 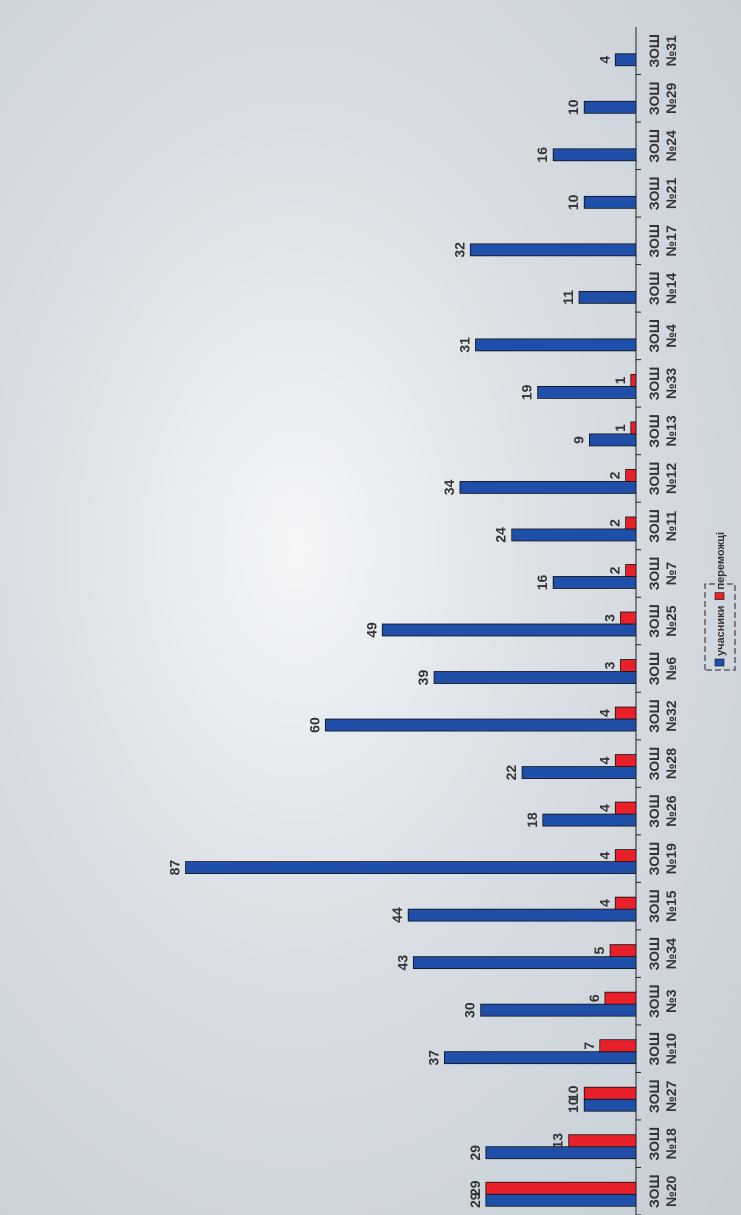 I want to click on x-tick-label-box: ЗОШ №29, so click(x=662, y=99).